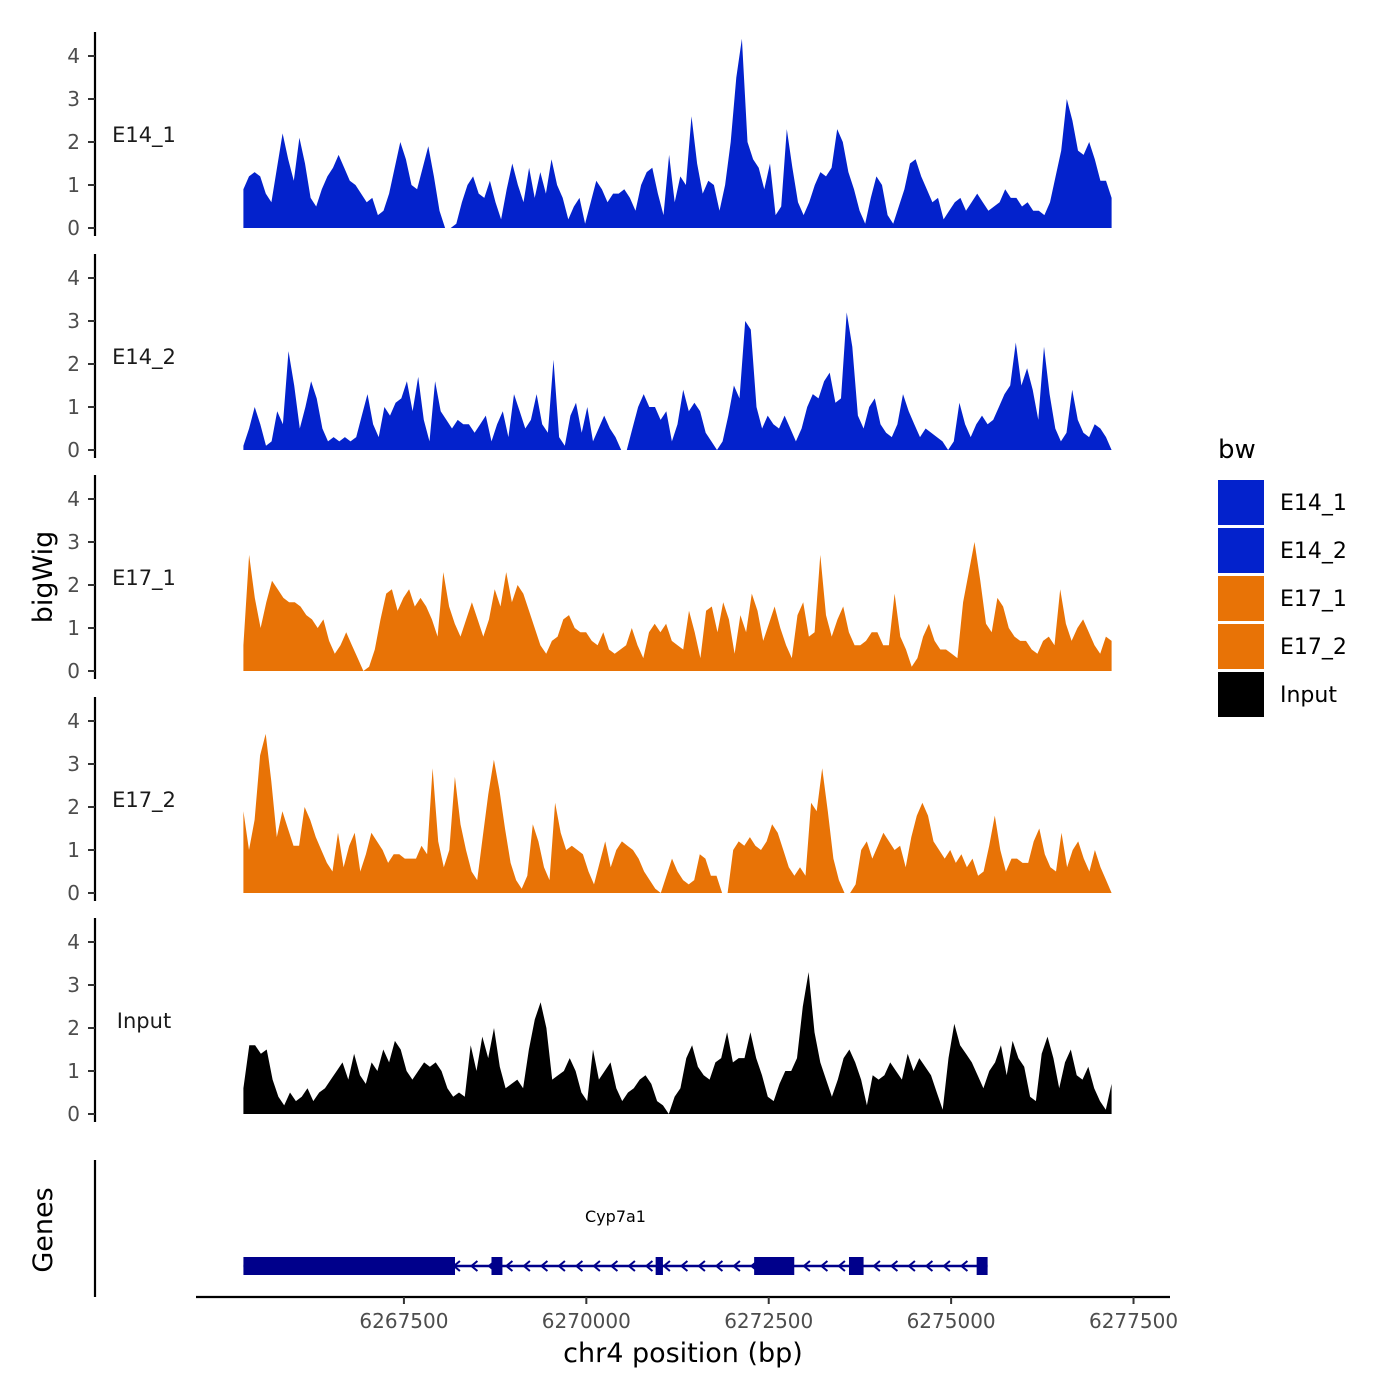 The image size is (1400, 1400). What do you see at coordinates (144, 1021) in the screenshot?
I see `track-label-Input: Input` at bounding box center [144, 1021].